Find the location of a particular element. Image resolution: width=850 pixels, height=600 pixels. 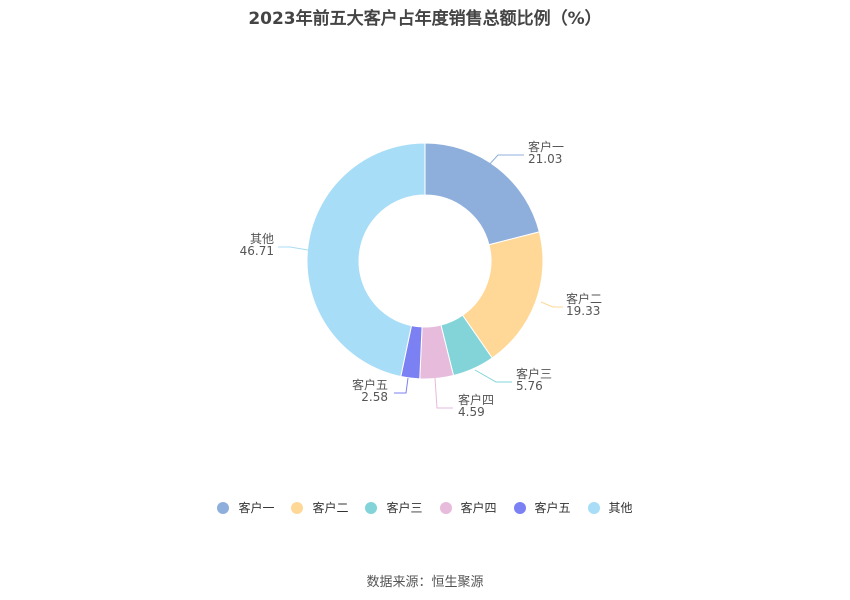

legend-label-2: 客户三 is located at coordinates (404, 508).